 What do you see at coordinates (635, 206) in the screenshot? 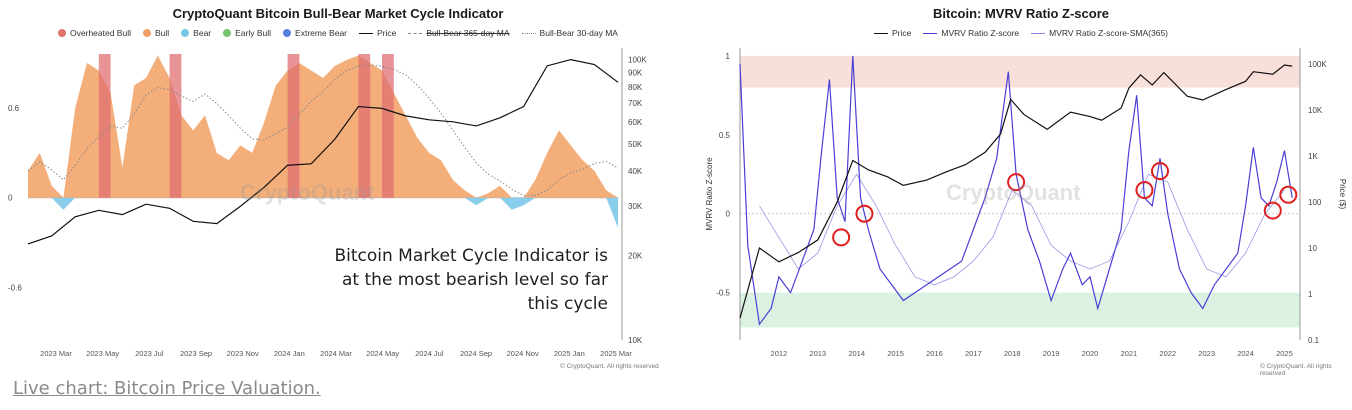
I see `y2-tick-label: 30K` at bounding box center [635, 206].